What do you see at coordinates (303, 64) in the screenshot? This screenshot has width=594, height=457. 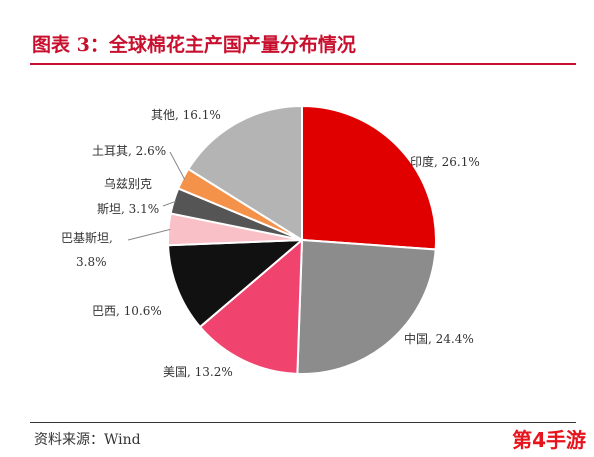 I see `title-rule` at bounding box center [303, 64].